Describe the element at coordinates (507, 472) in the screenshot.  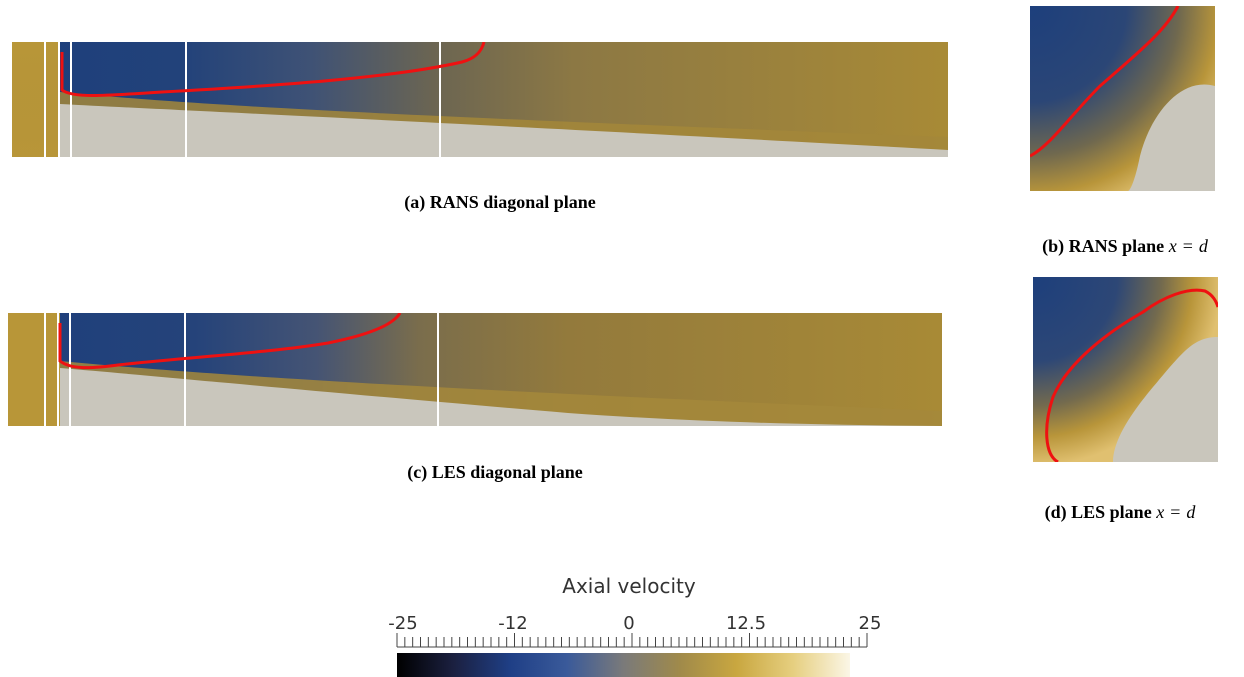
I see `caption-label: LES diagonal plane` at that location.